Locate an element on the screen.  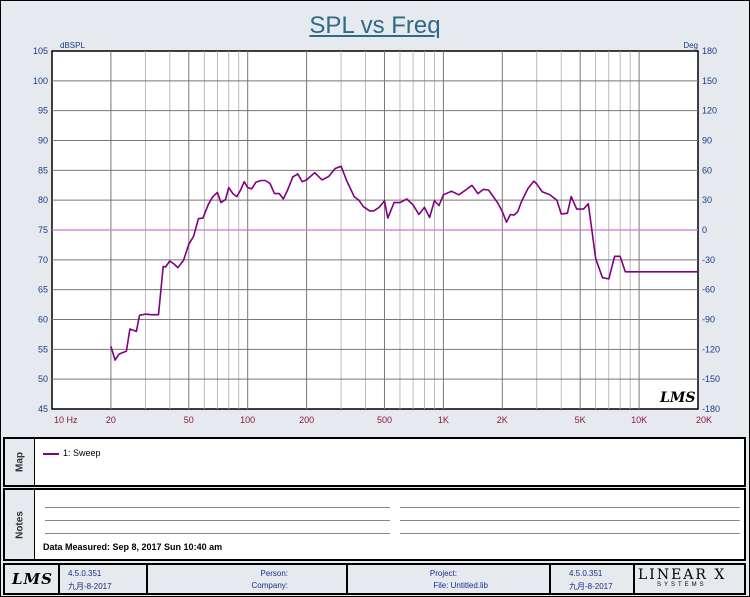
x-tick-label: 5K is located at coordinates (580, 420).